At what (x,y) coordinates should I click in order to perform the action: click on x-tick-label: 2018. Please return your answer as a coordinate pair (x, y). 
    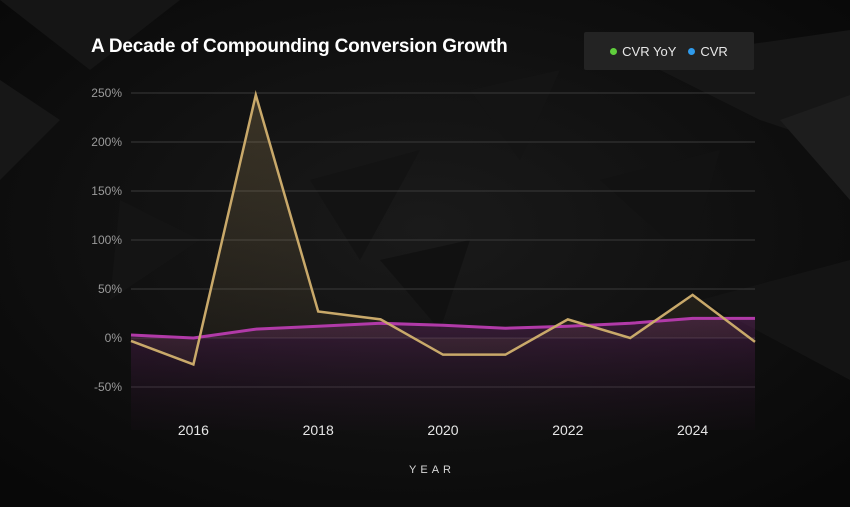
    Looking at the image, I should click on (318, 430).